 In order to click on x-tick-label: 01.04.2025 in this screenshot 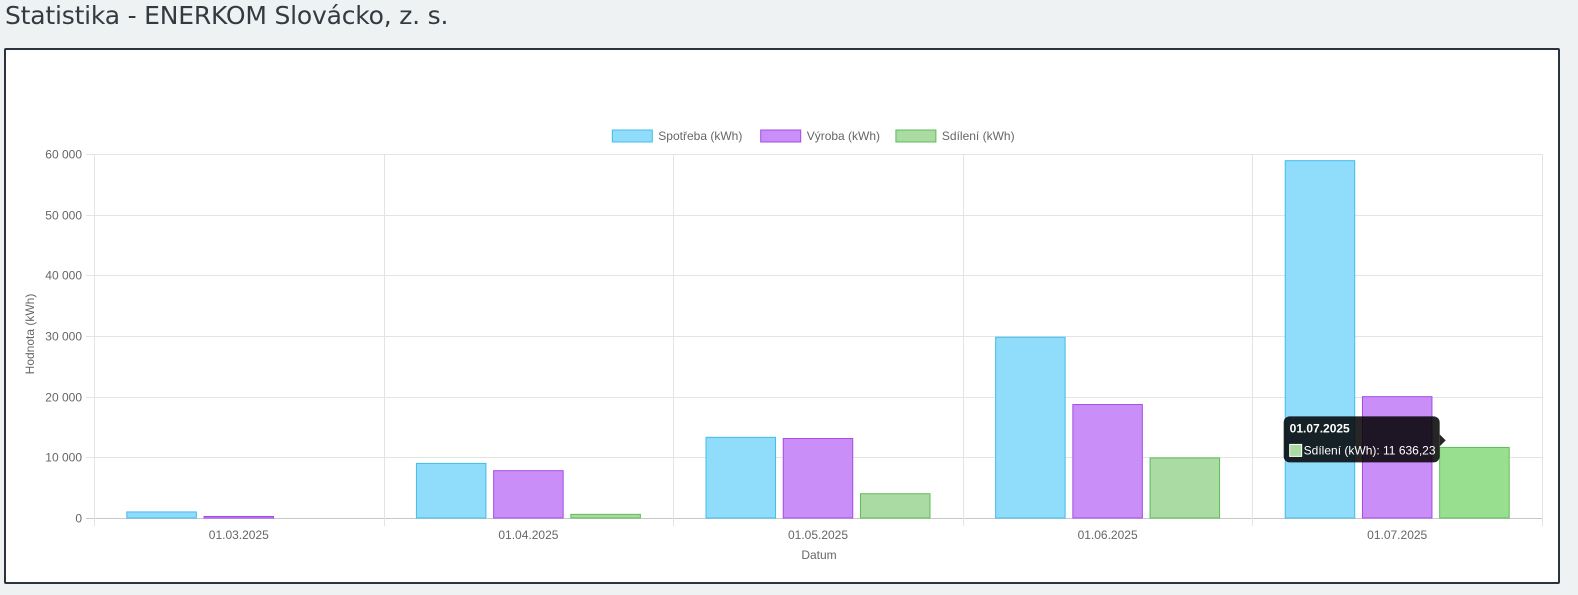, I will do `click(528, 535)`.